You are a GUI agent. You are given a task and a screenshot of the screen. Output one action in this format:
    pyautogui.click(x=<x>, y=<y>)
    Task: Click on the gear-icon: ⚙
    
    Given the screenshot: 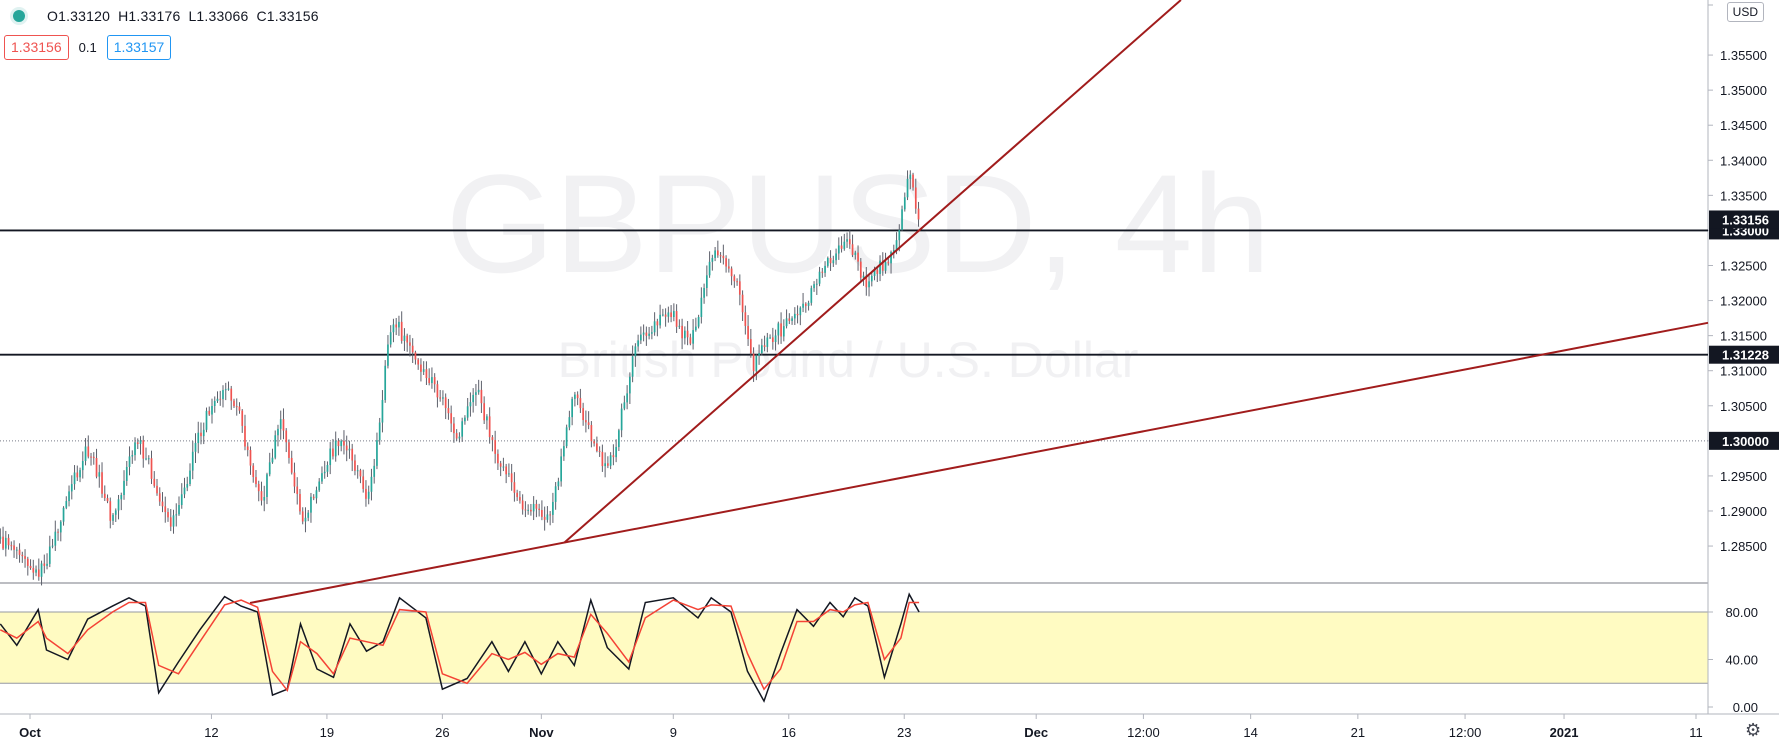 What is the action you would take?
    pyautogui.click(x=1753, y=730)
    